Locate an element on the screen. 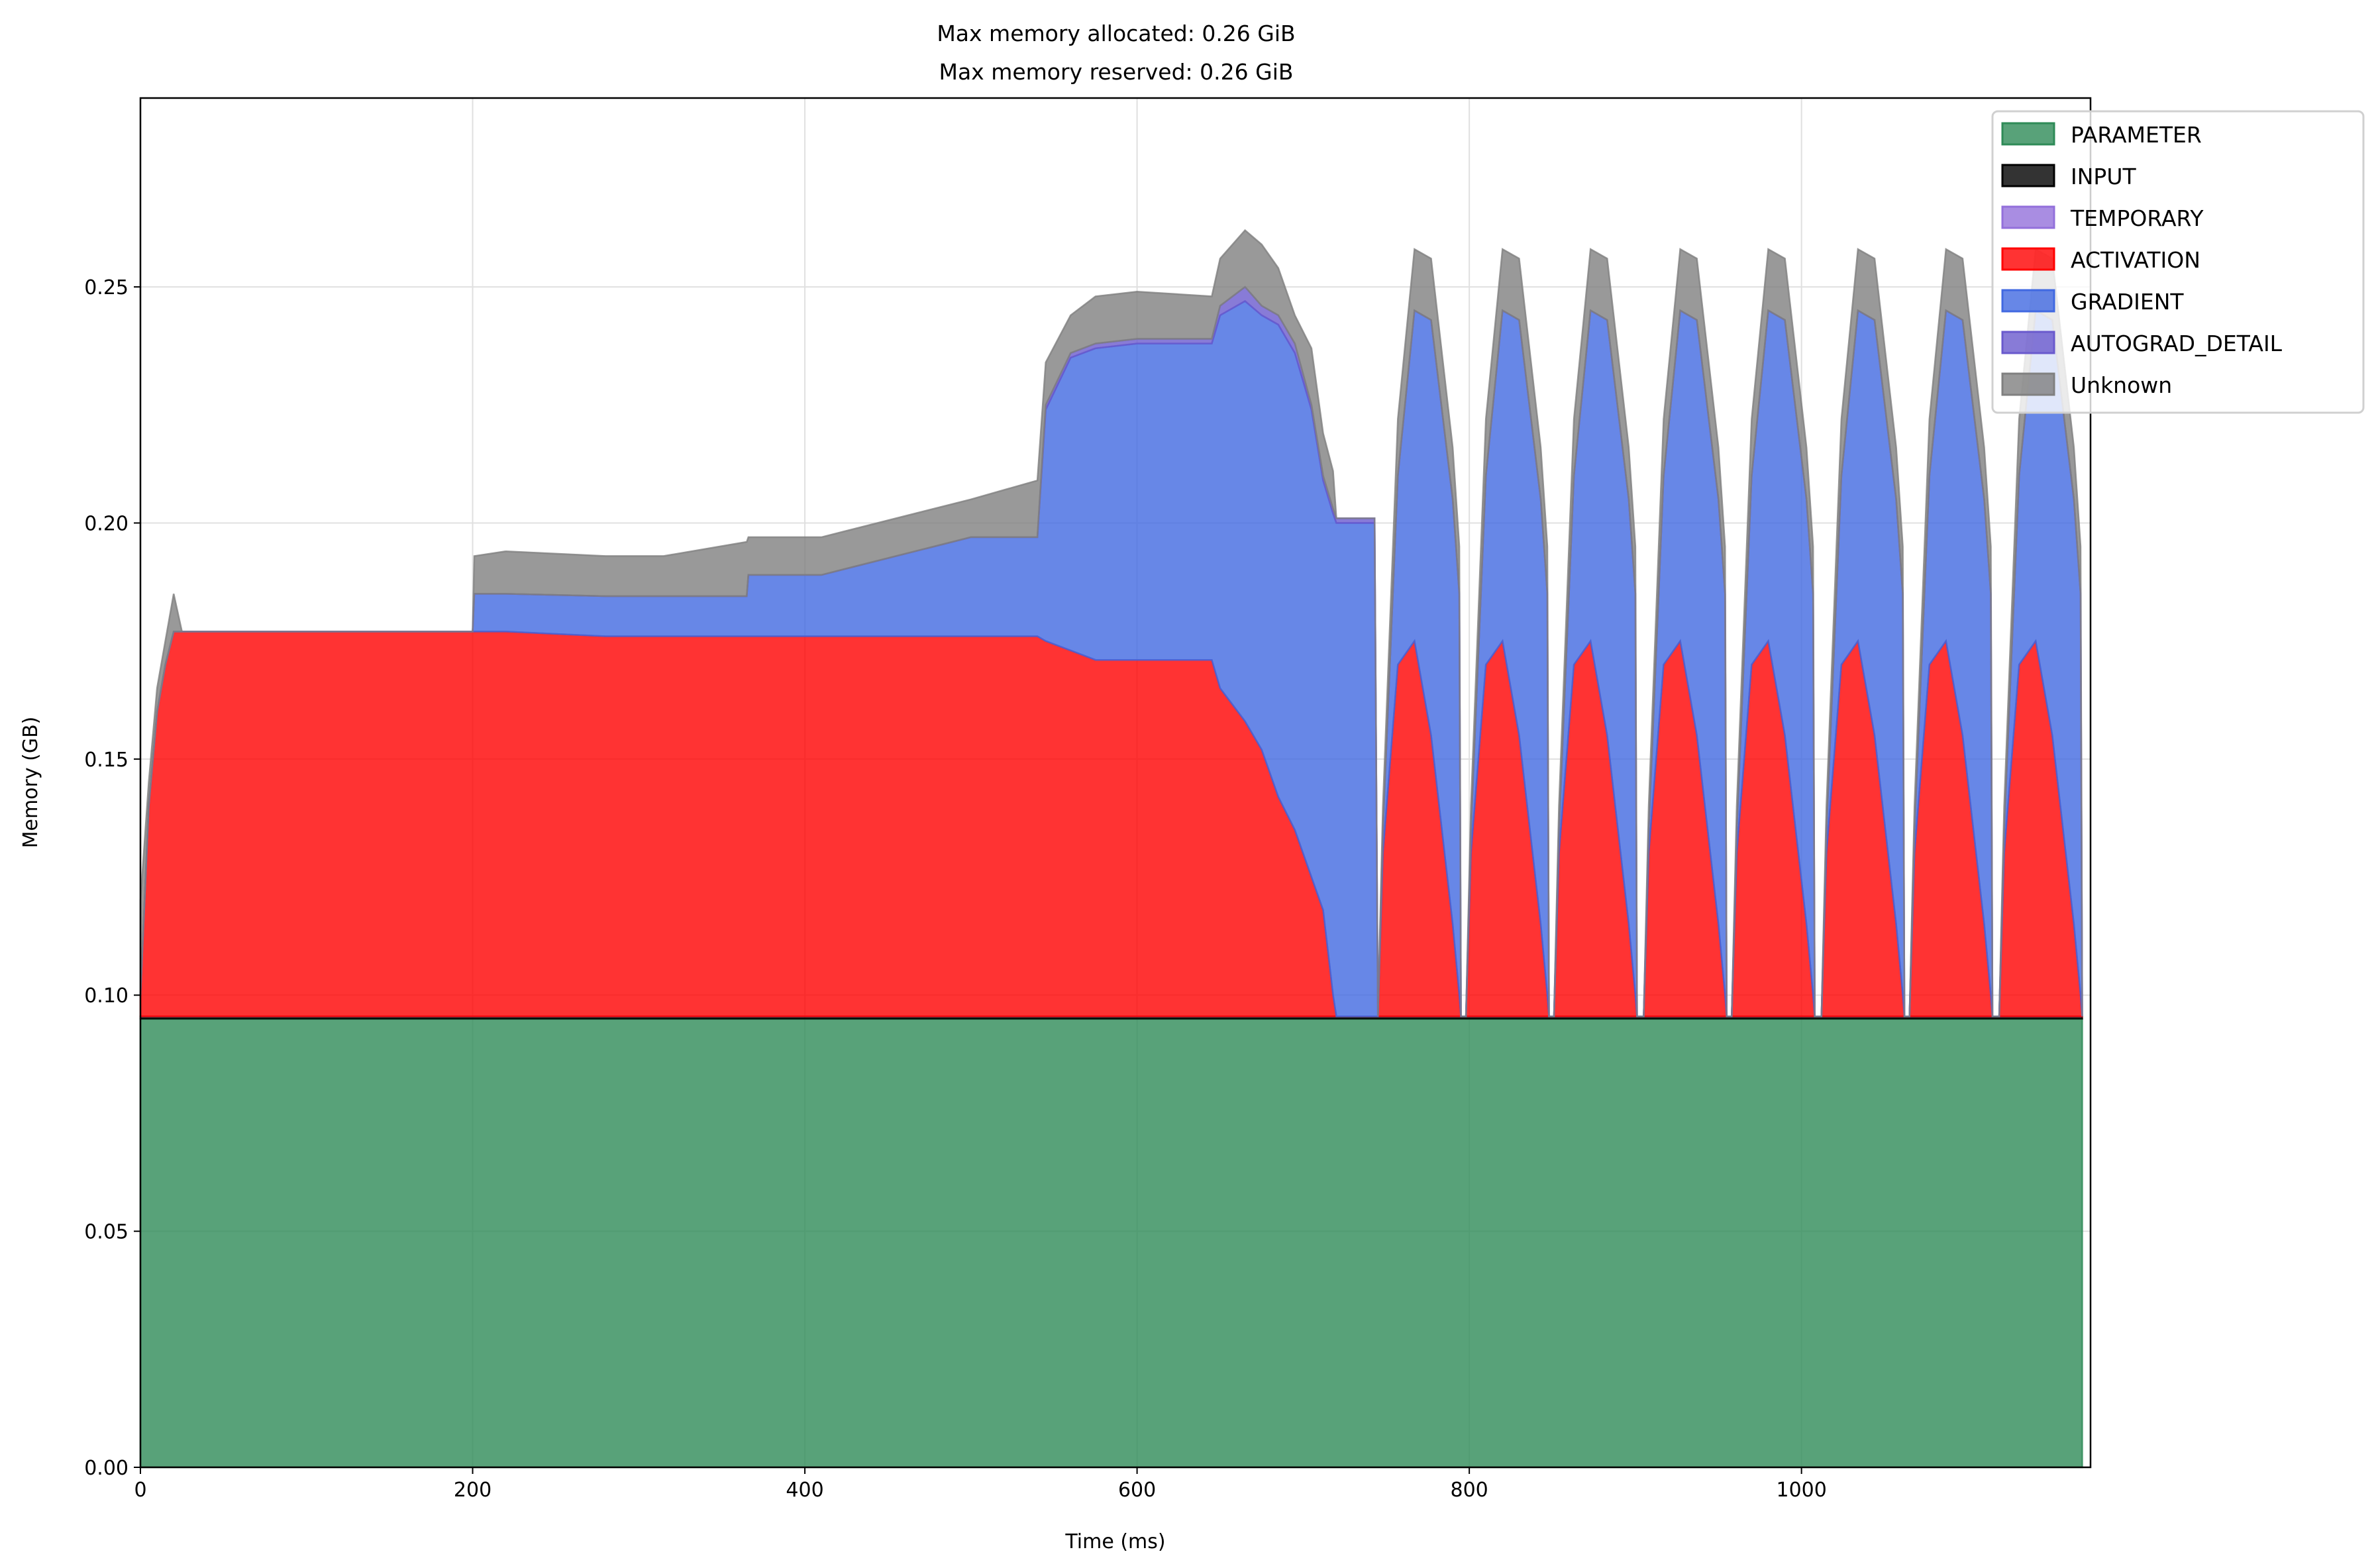 The image size is (2378, 1568). legend-label: ACTIVATION is located at coordinates (2135, 260).